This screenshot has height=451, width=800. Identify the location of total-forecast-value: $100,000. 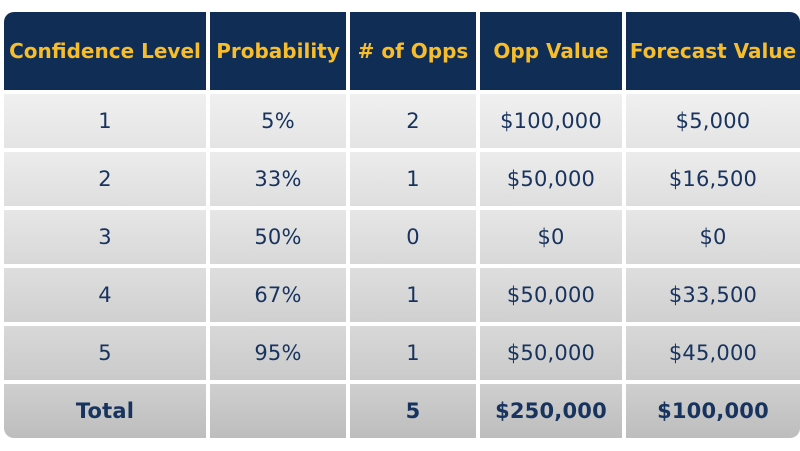
(713, 411).